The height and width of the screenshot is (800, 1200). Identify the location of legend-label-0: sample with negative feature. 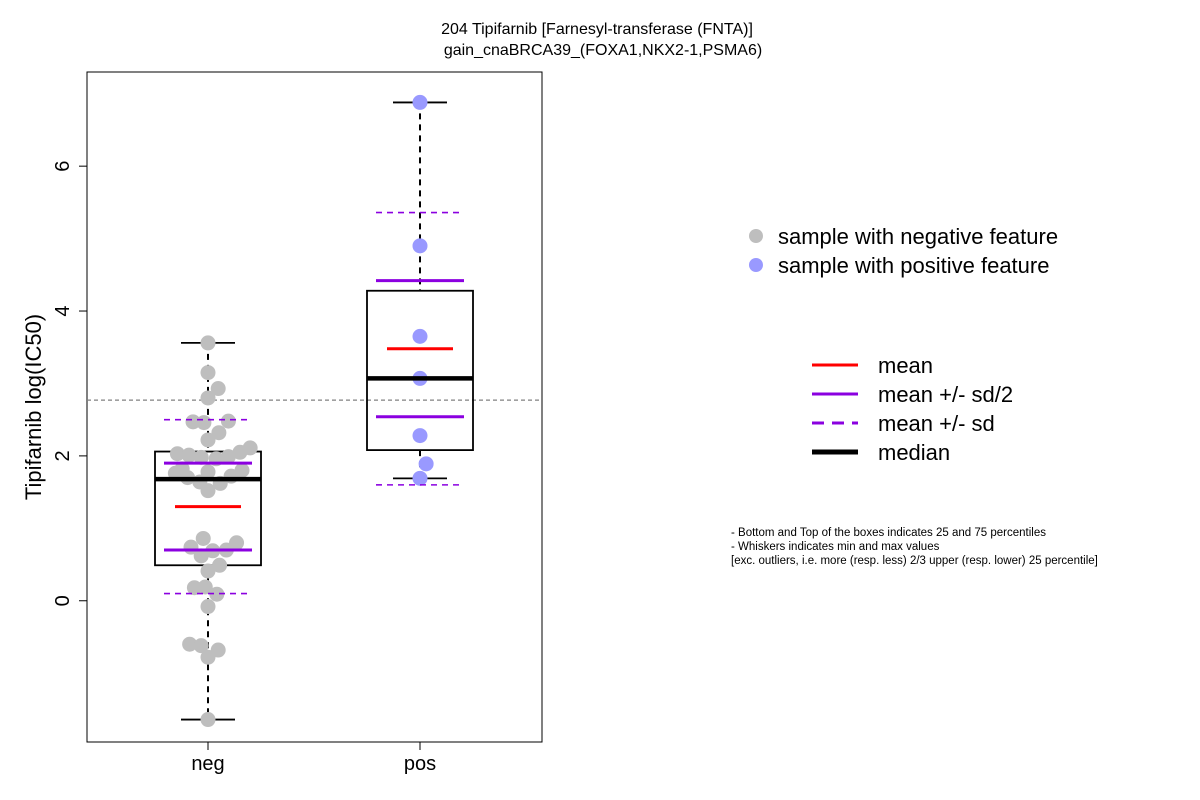
(918, 236).